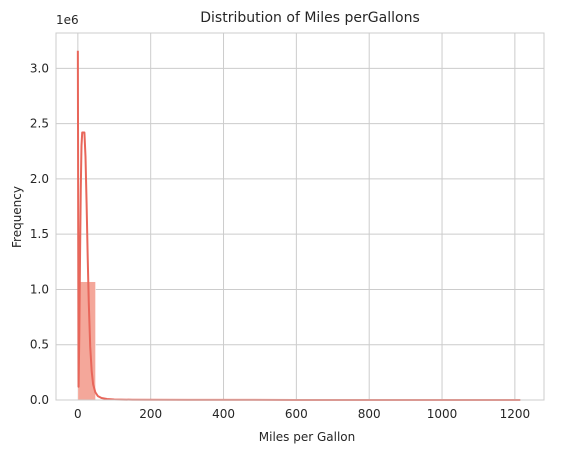 The width and height of the screenshot is (564, 453). I want to click on x-tick-label-4: 800, so click(369, 414).